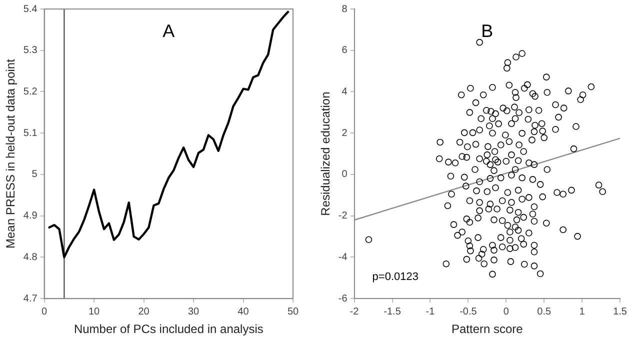 The image size is (631, 341). Describe the element at coordinates (30, 92) in the screenshot. I see `y-tick-label: 5.2` at that location.